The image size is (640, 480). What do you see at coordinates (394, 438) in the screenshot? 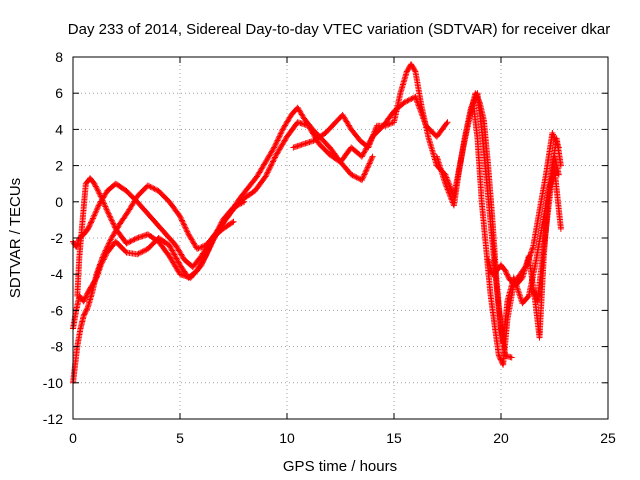
I see `x-tick-label: 15` at bounding box center [394, 438].